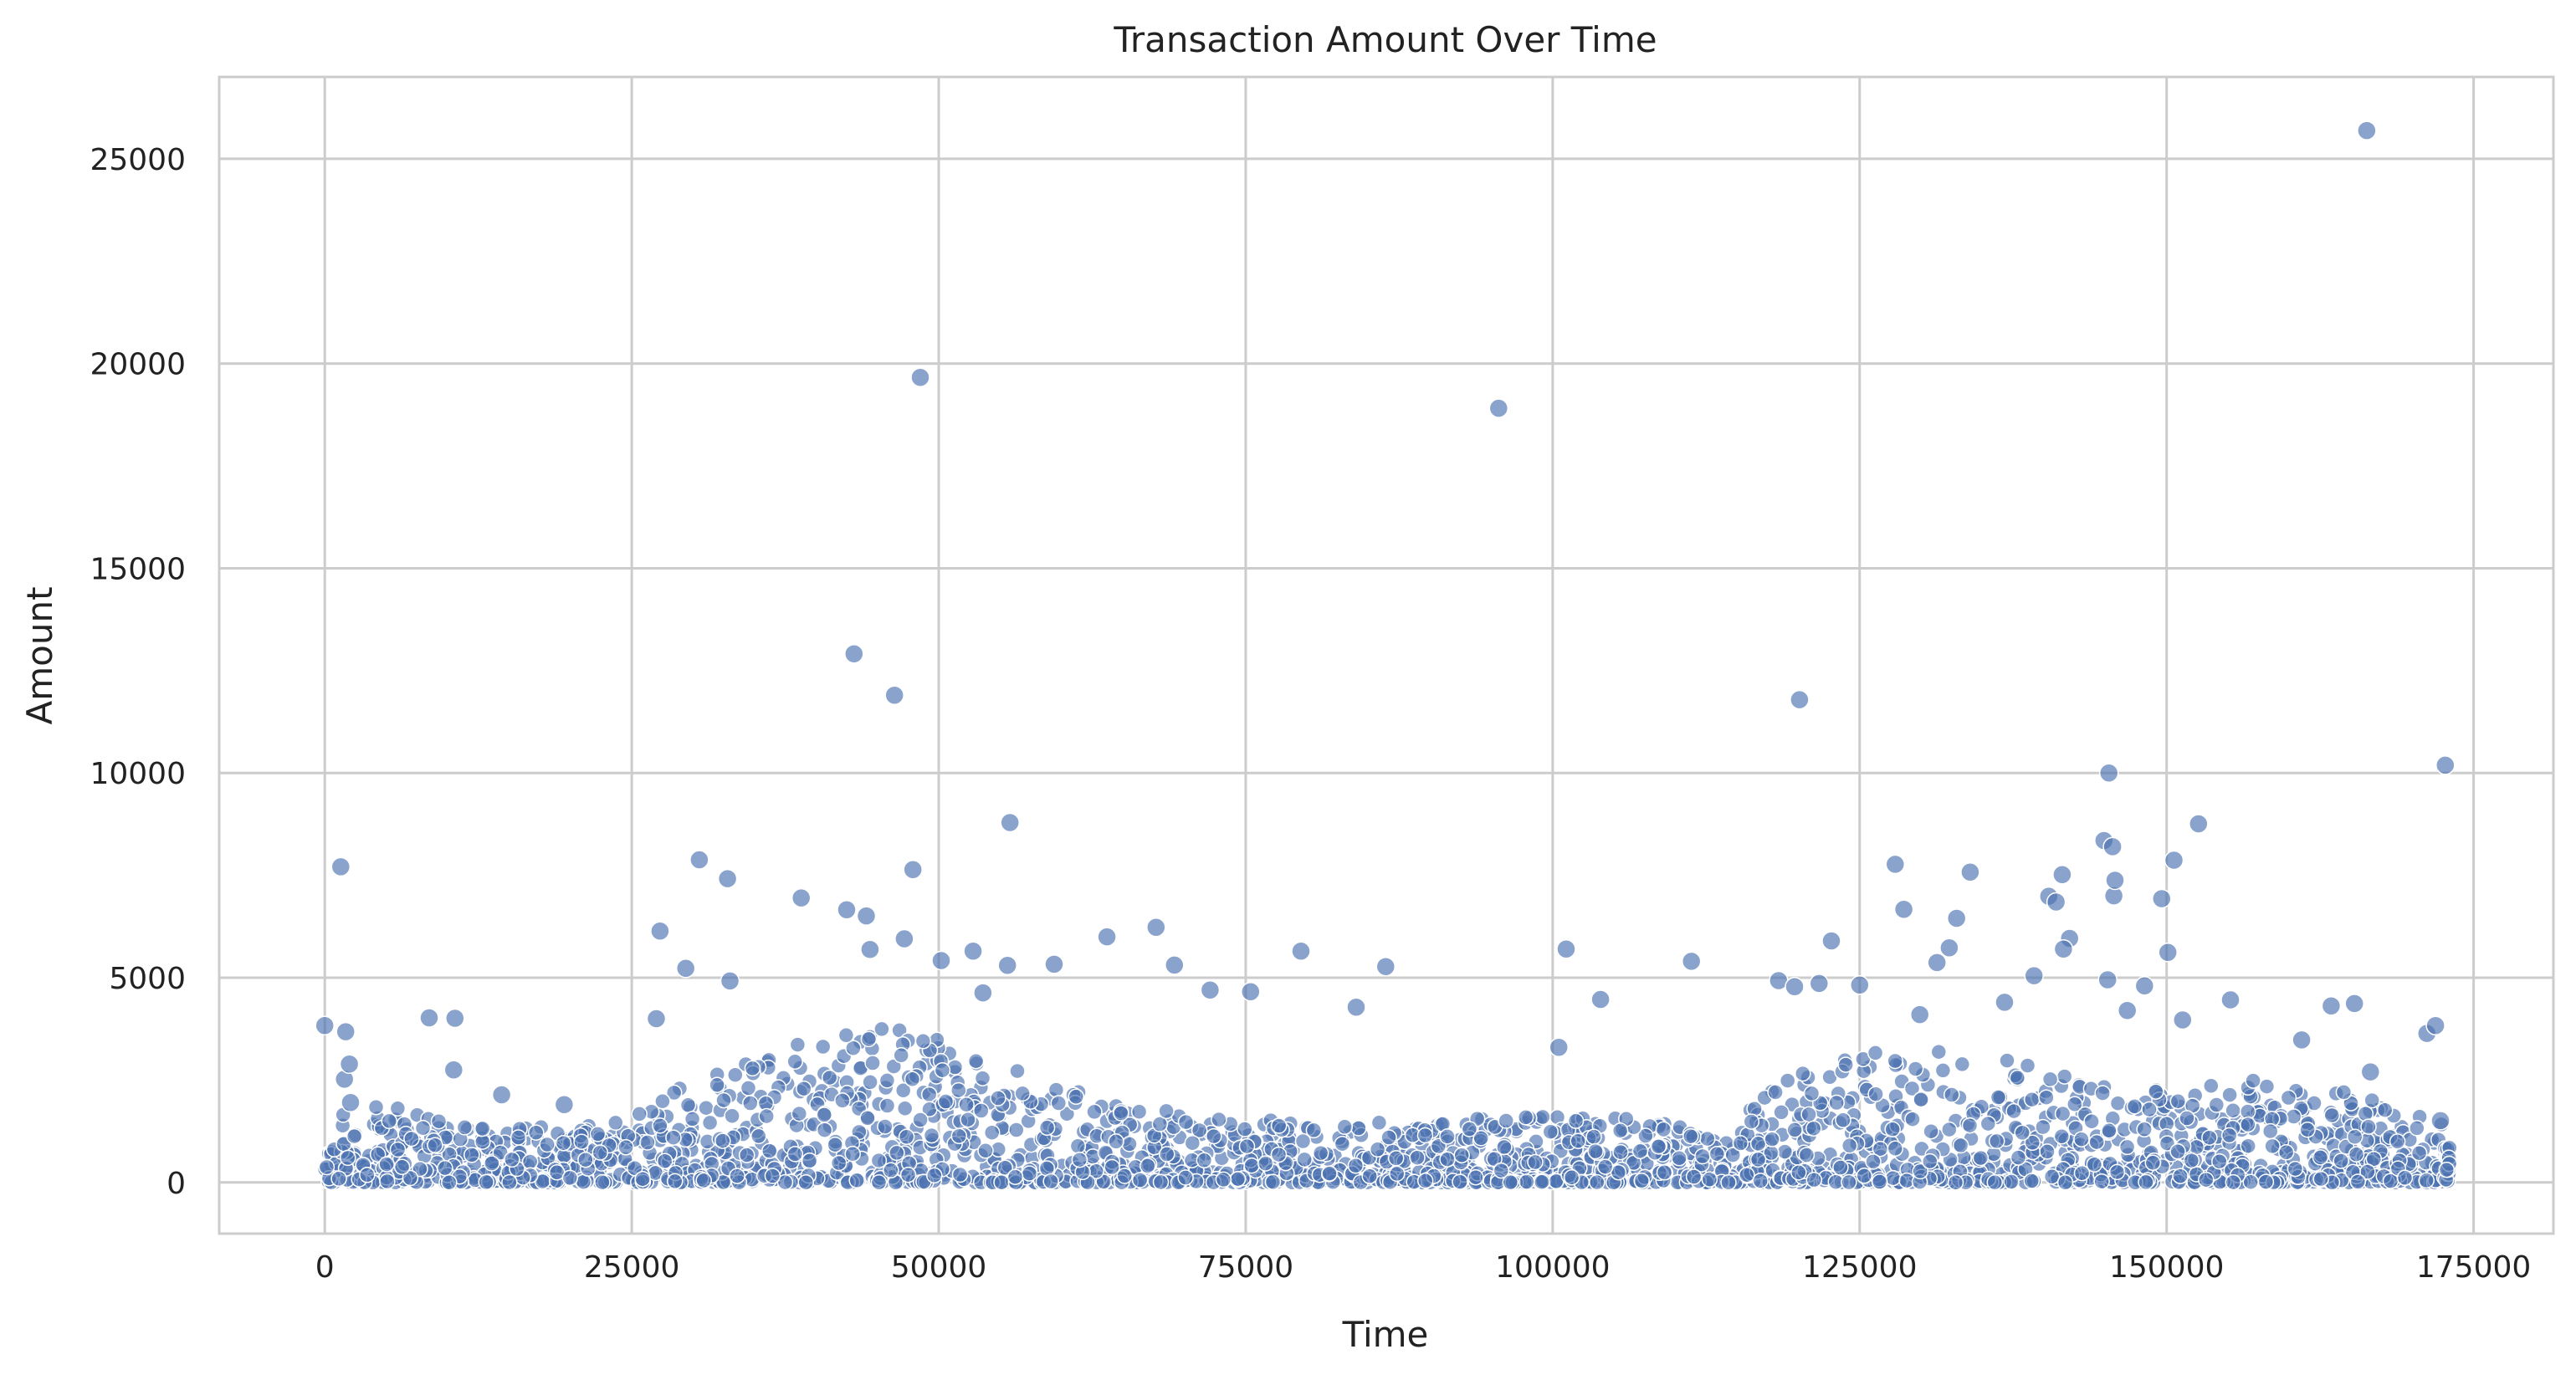  I want to click on x-axis-label: Time, so click(1386, 1334).